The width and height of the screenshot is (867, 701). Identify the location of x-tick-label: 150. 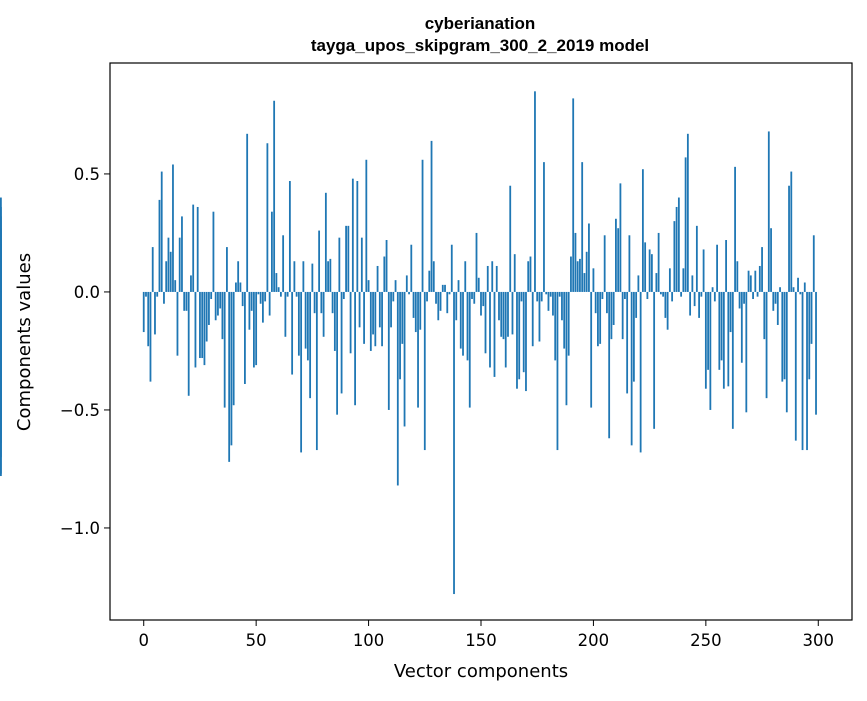
(481, 640).